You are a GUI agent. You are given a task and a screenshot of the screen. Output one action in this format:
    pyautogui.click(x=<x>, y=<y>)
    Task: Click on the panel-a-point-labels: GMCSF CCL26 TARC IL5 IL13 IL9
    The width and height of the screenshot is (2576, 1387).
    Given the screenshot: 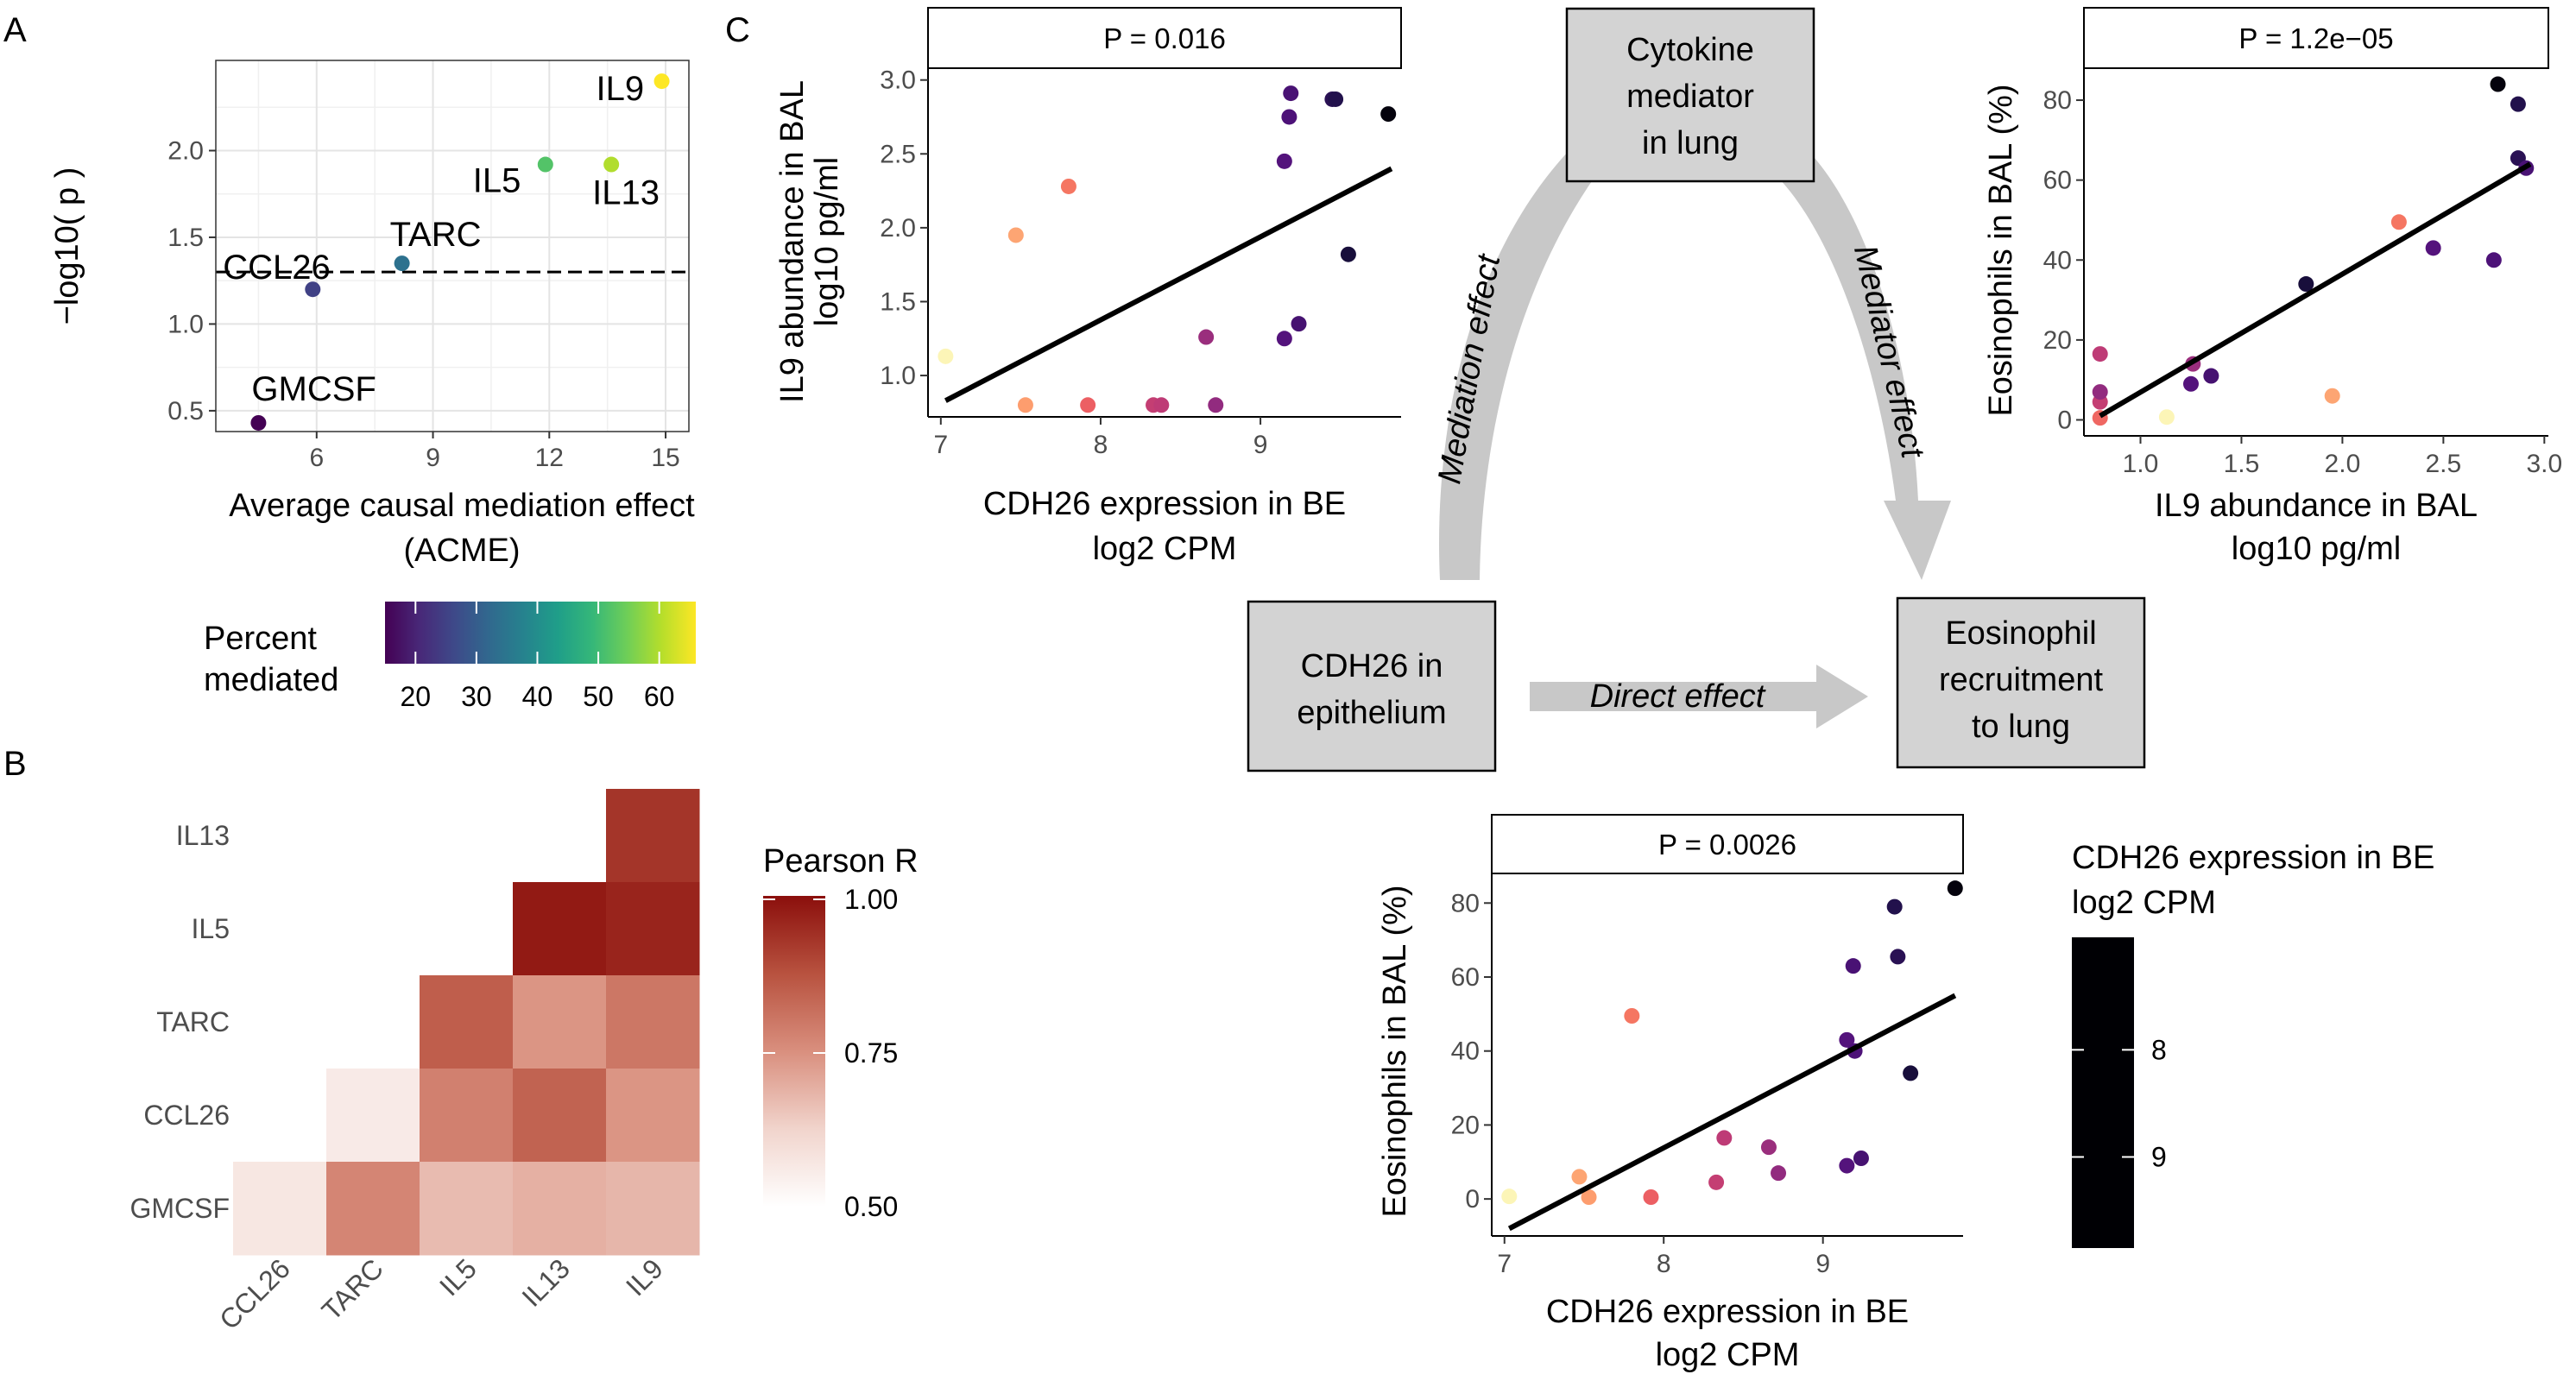 What is the action you would take?
    pyautogui.click(x=441, y=239)
    